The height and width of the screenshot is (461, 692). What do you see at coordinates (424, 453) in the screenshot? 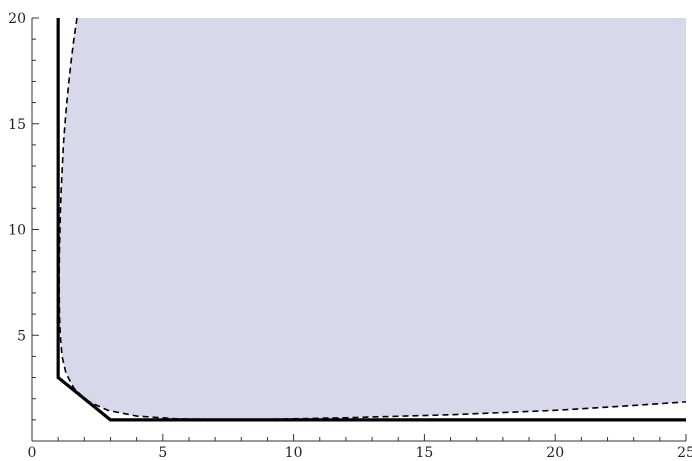
I see `x-tick-label: 15` at bounding box center [424, 453].